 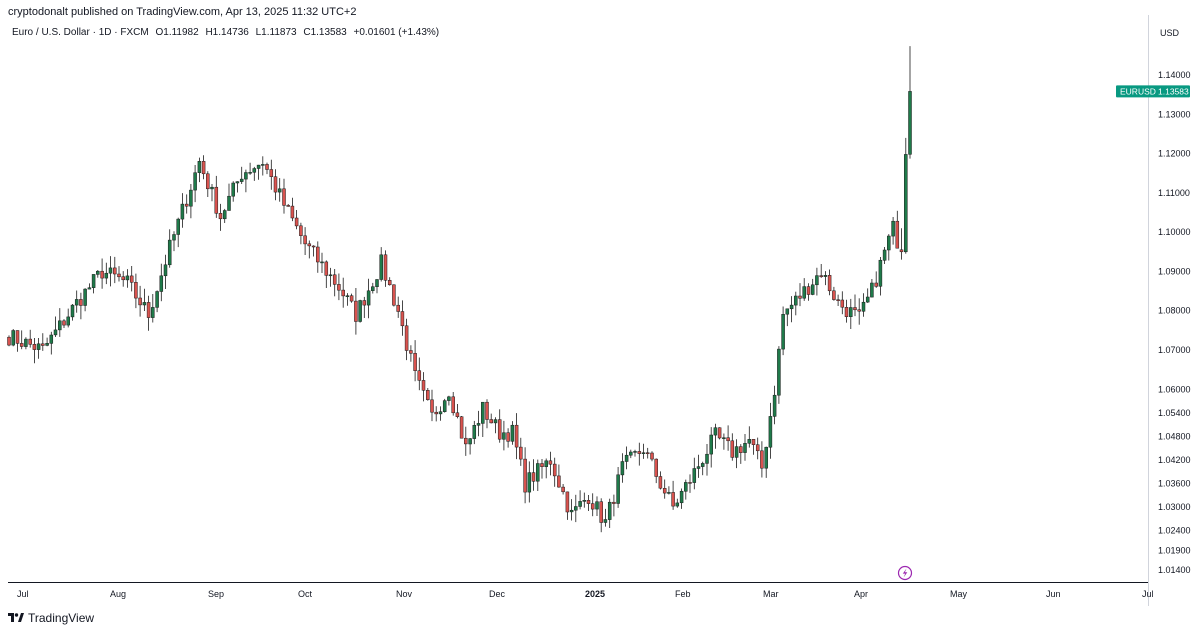 What do you see at coordinates (1170, 33) in the screenshot?
I see `price-axis-unit: USD` at bounding box center [1170, 33].